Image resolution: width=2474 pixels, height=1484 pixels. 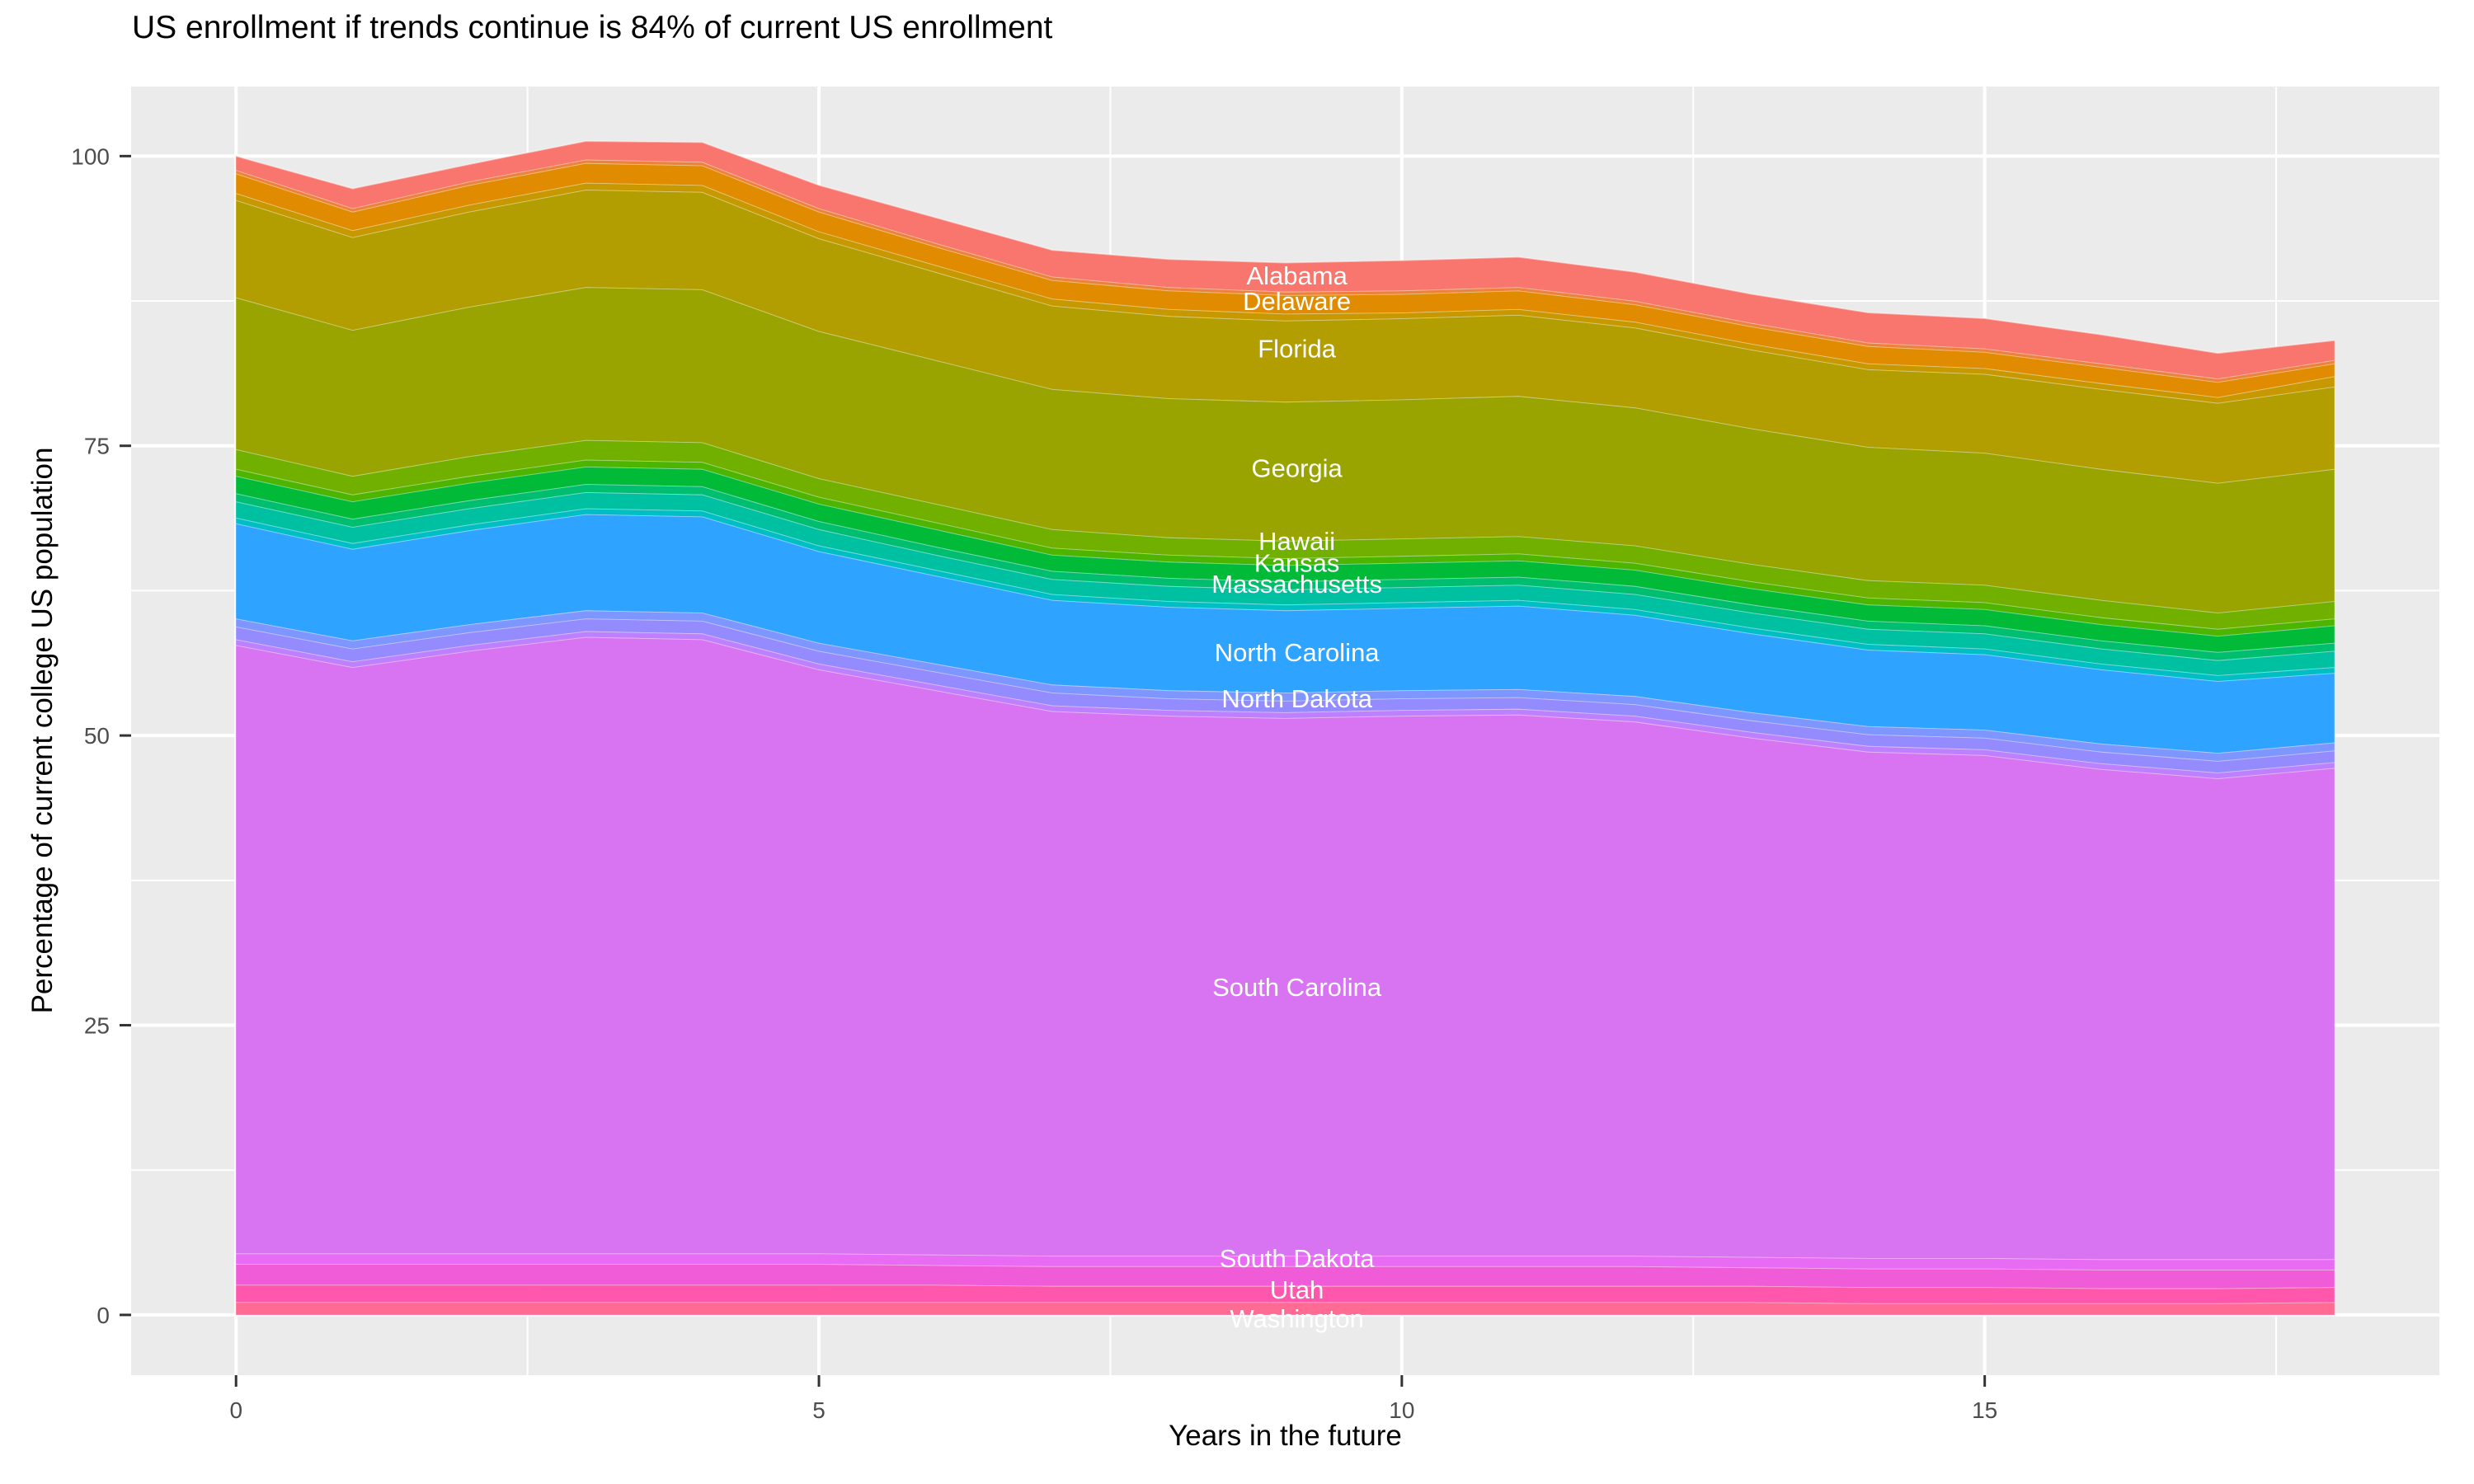 What do you see at coordinates (1285, 247) in the screenshot?
I see `area-topline-alabama` at bounding box center [1285, 247].